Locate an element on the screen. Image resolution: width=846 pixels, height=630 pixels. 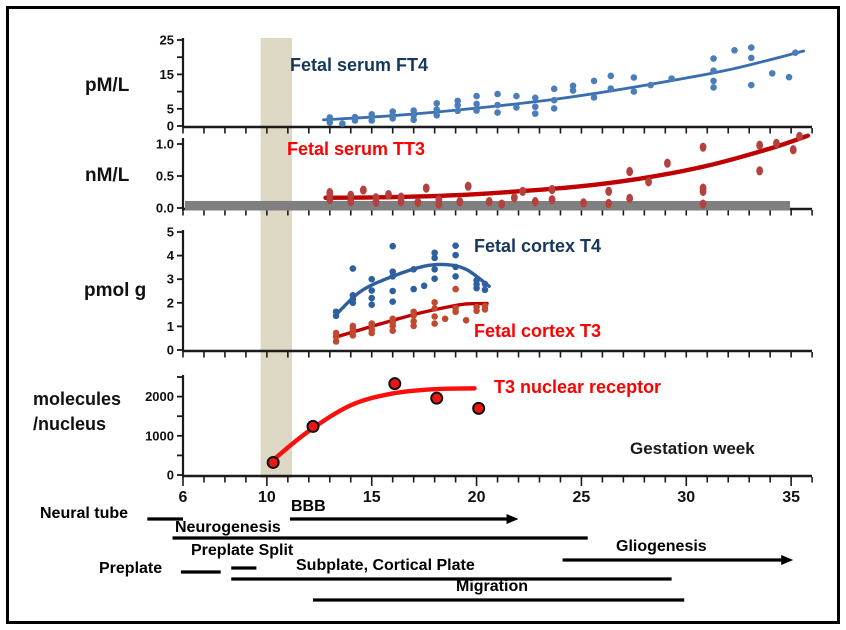
svg-text: 6 is located at coordinates (183, 497).